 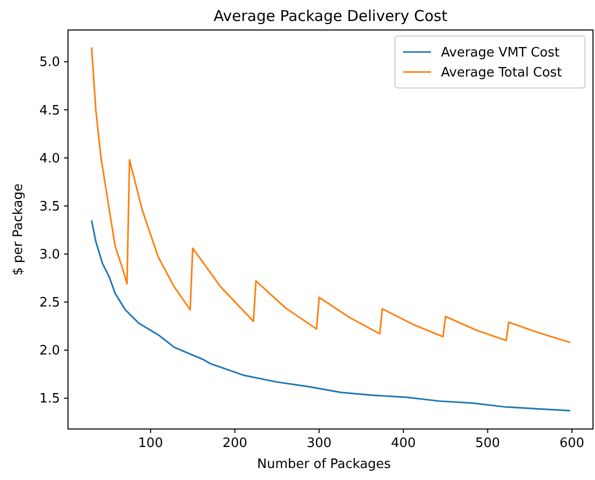 I want to click on x-tick-label: 200, so click(x=235, y=443).